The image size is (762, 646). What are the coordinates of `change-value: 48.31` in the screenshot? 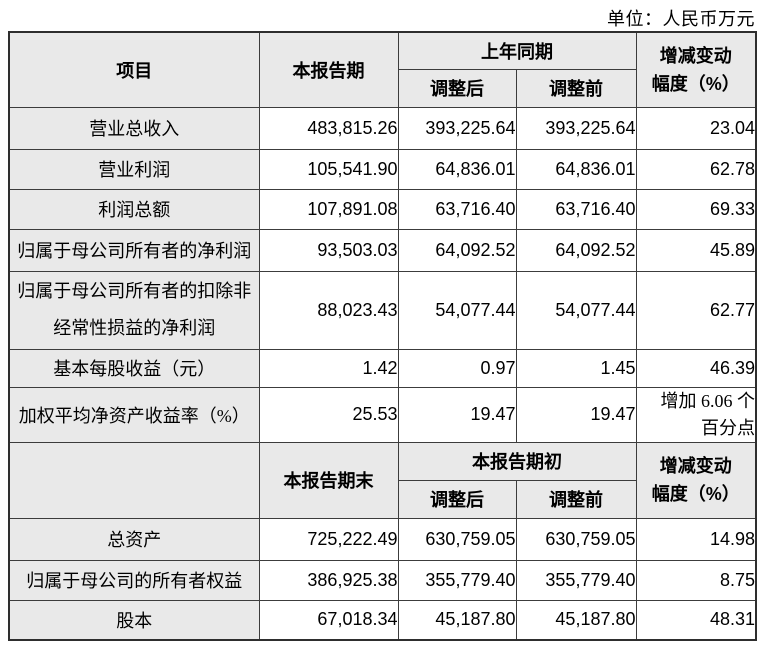 It's located at (696, 620).